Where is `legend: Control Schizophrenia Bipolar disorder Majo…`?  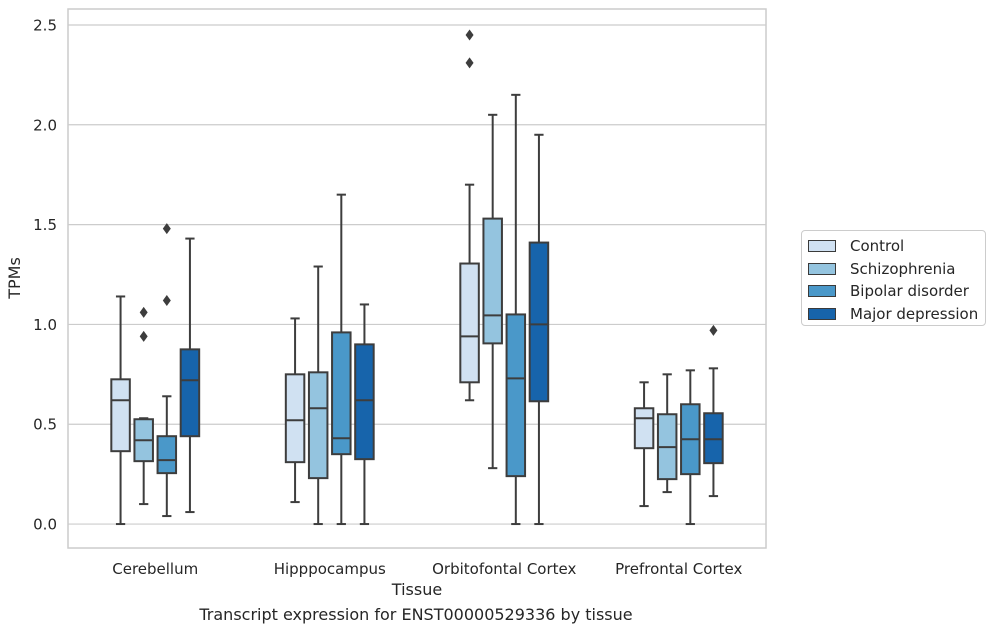 legend: Control Schizophrenia Bipolar disorder Majo… is located at coordinates (893, 278).